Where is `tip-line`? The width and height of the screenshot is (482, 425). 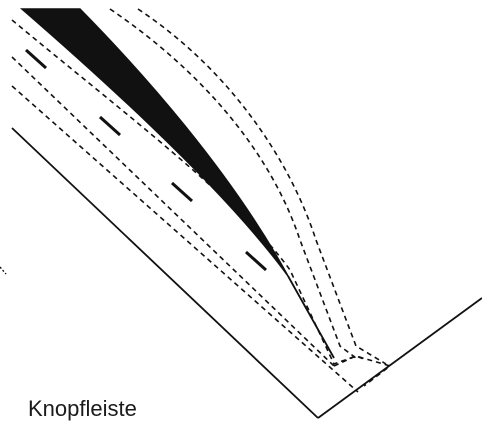
tip-line is located at coordinates (311, 317).